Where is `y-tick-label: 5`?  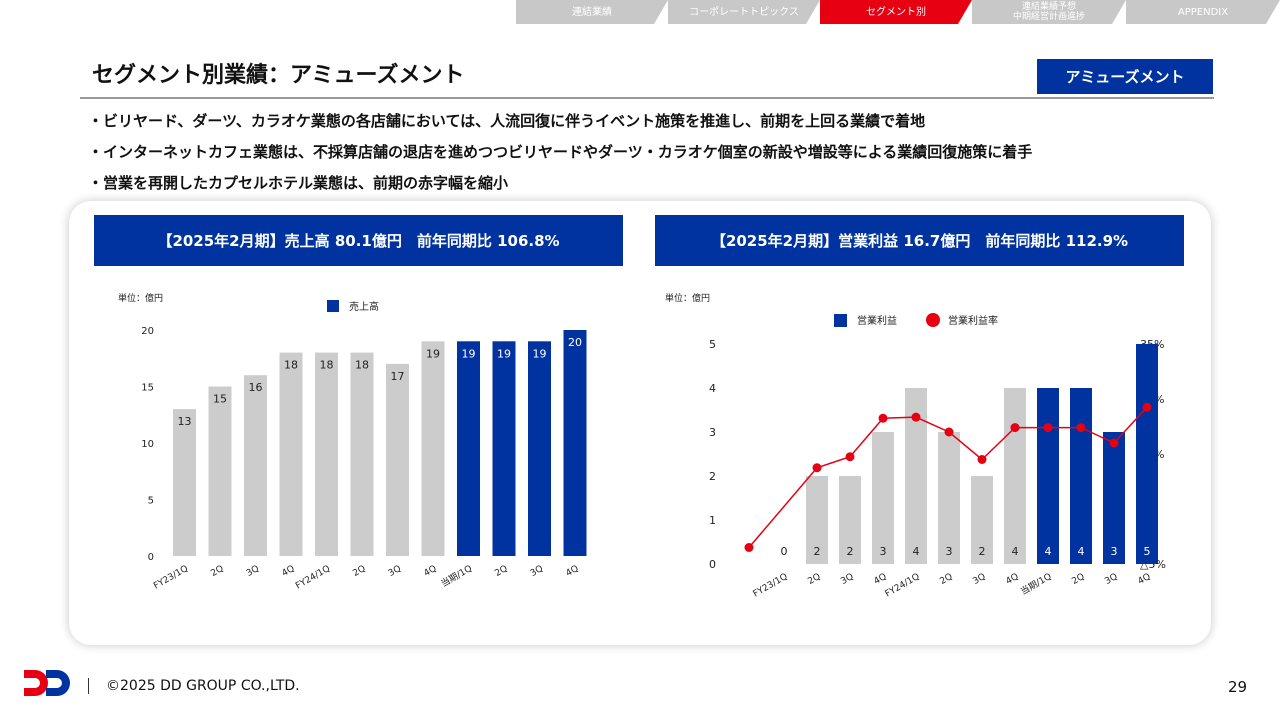 y-tick-label: 5 is located at coordinates (712, 344).